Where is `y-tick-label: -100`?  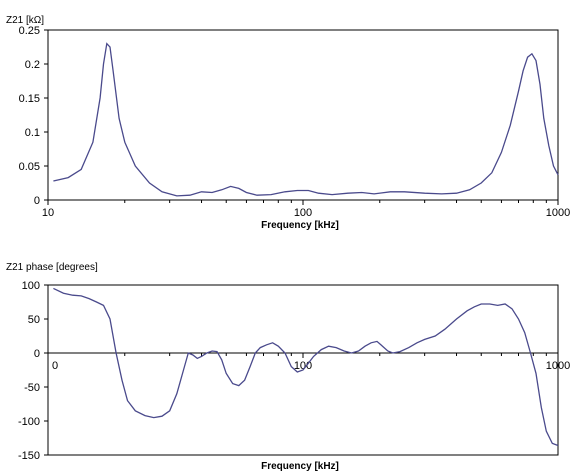
y-tick-label: -100 is located at coordinates (29, 422).